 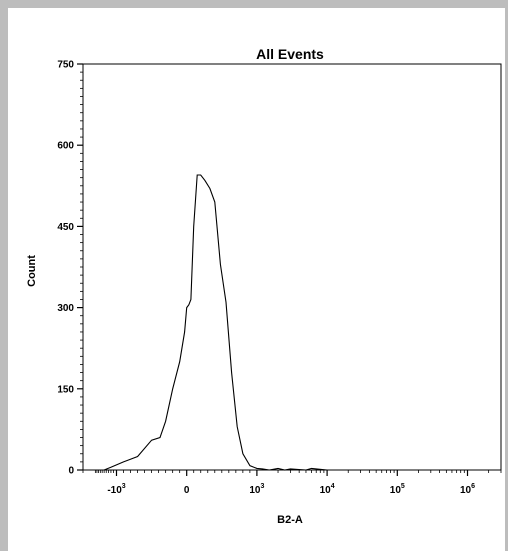 I want to click on x-tick-label: 10⁵, so click(x=397, y=489).